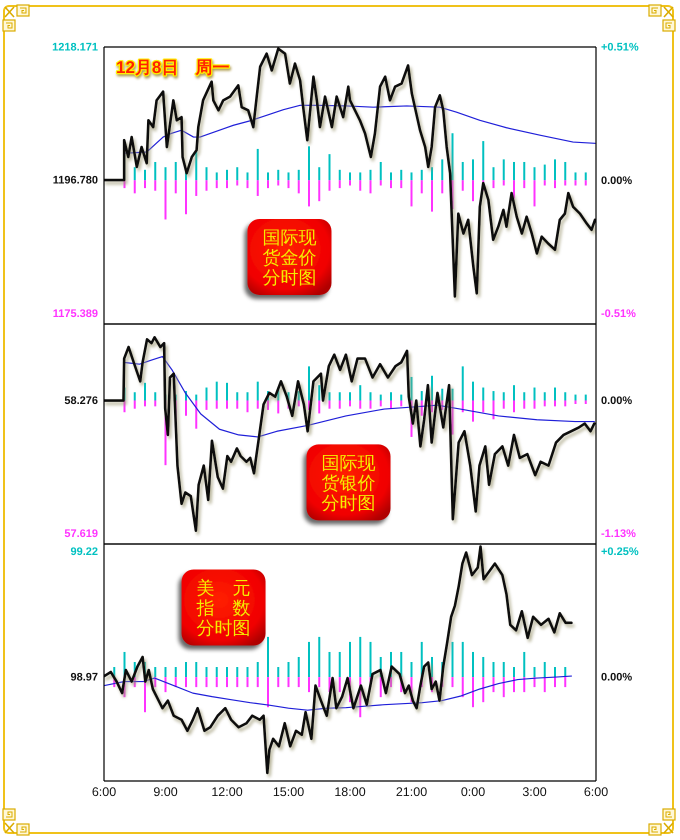 The height and width of the screenshot is (840, 680). Describe the element at coordinates (75, 314) in the screenshot. I see `y-tick-label: 1175.389` at that location.